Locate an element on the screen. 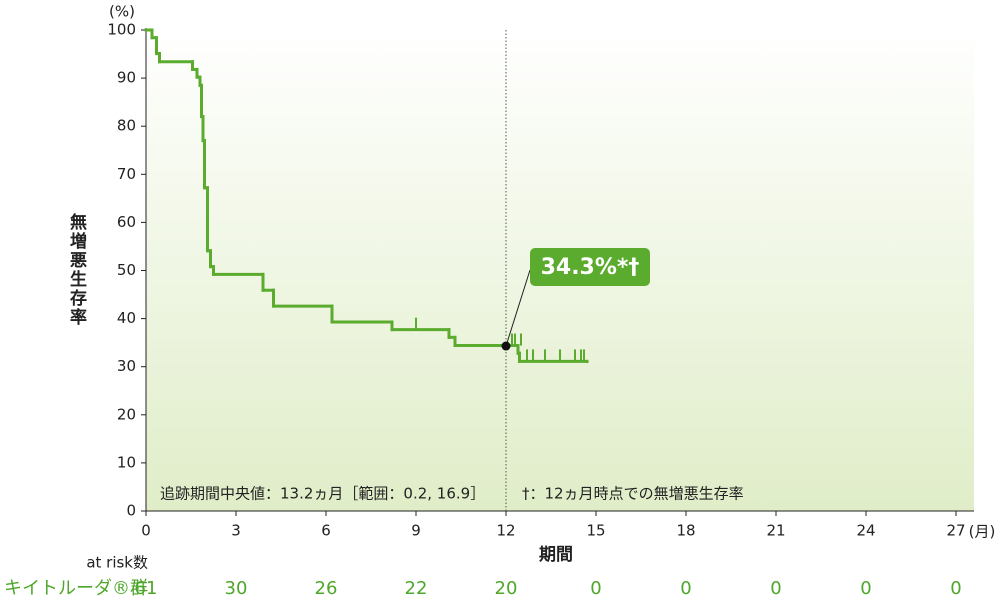 This screenshot has width=1000, height=602. y-tick-label: 100 is located at coordinates (121, 30).